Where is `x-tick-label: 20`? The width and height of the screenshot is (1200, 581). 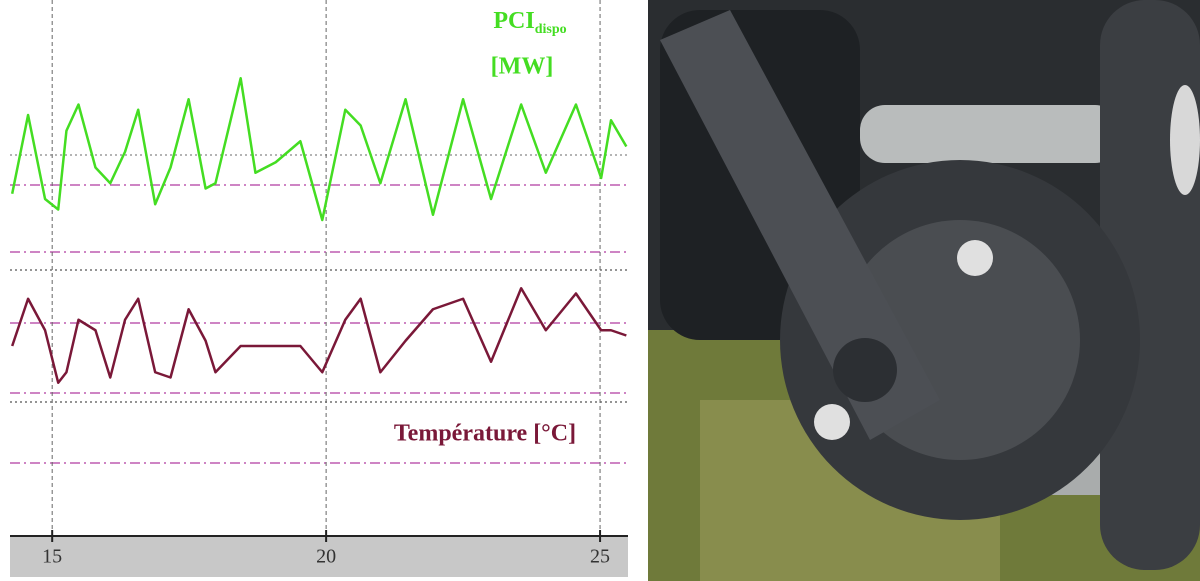
x-tick-label: 20 is located at coordinates (326, 557).